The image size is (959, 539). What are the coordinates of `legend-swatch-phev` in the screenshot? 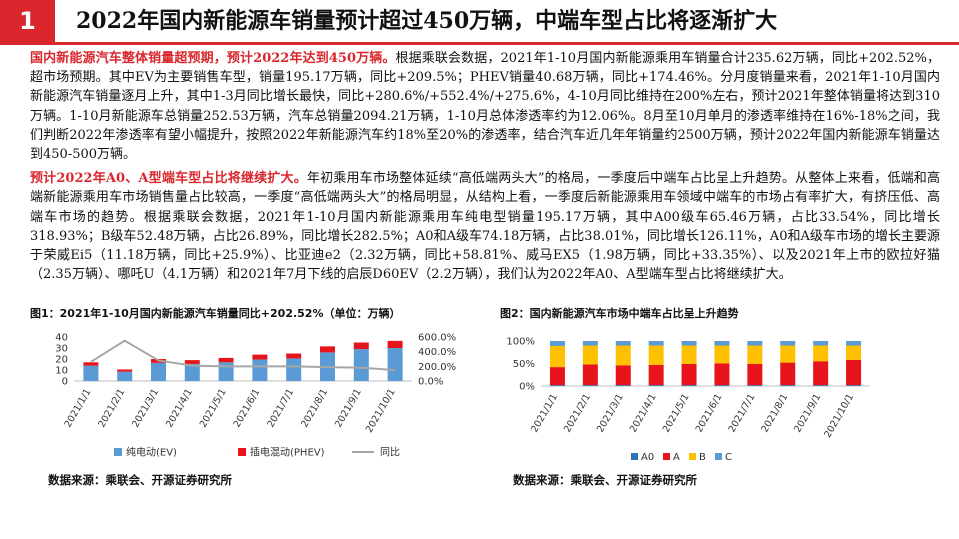 It's located at (242, 452).